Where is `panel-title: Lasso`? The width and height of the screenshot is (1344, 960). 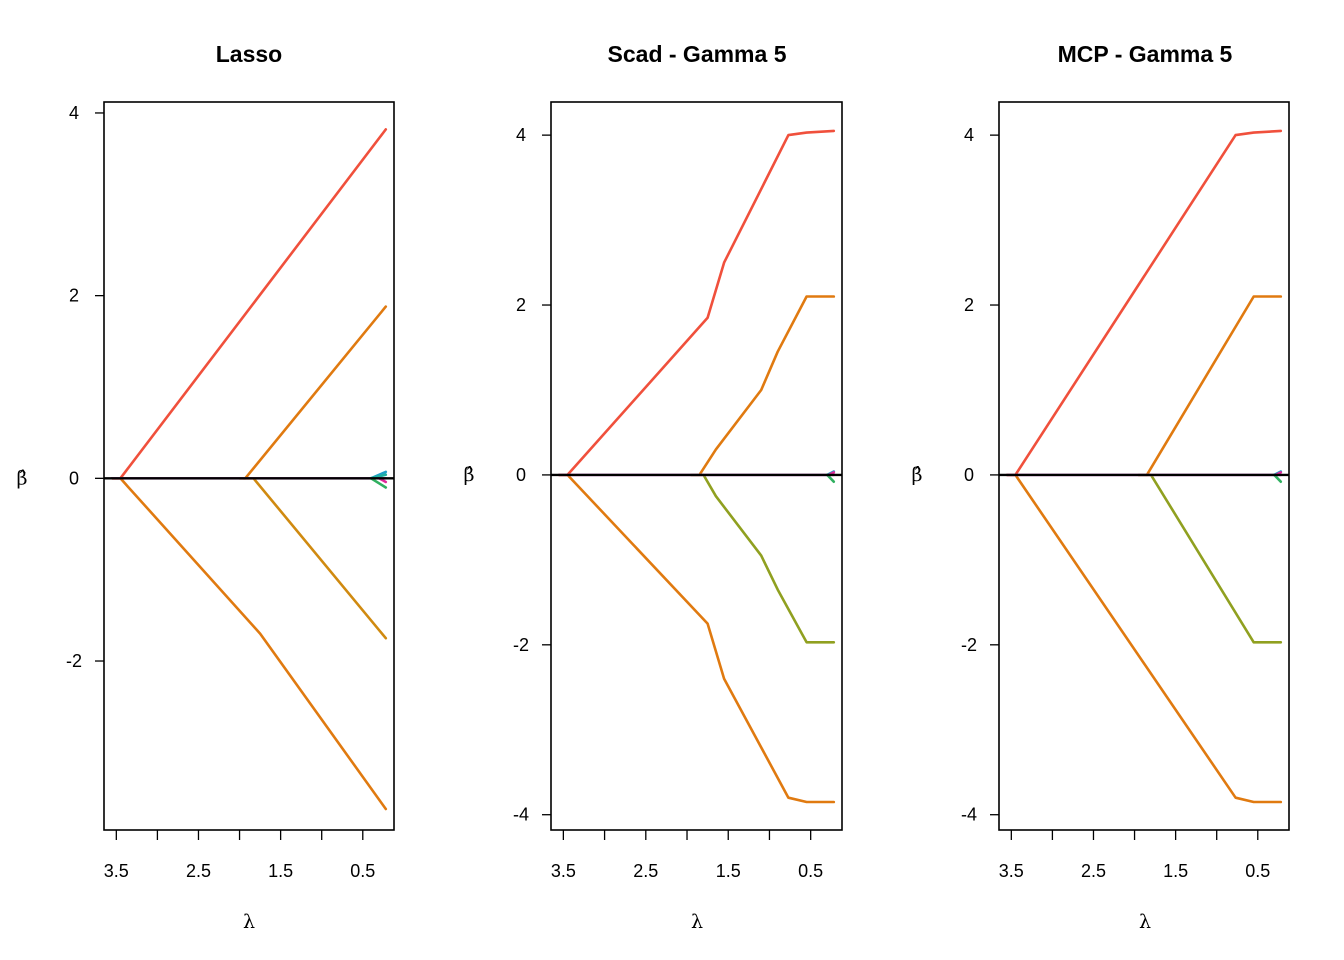 panel-title: Lasso is located at coordinates (249, 54).